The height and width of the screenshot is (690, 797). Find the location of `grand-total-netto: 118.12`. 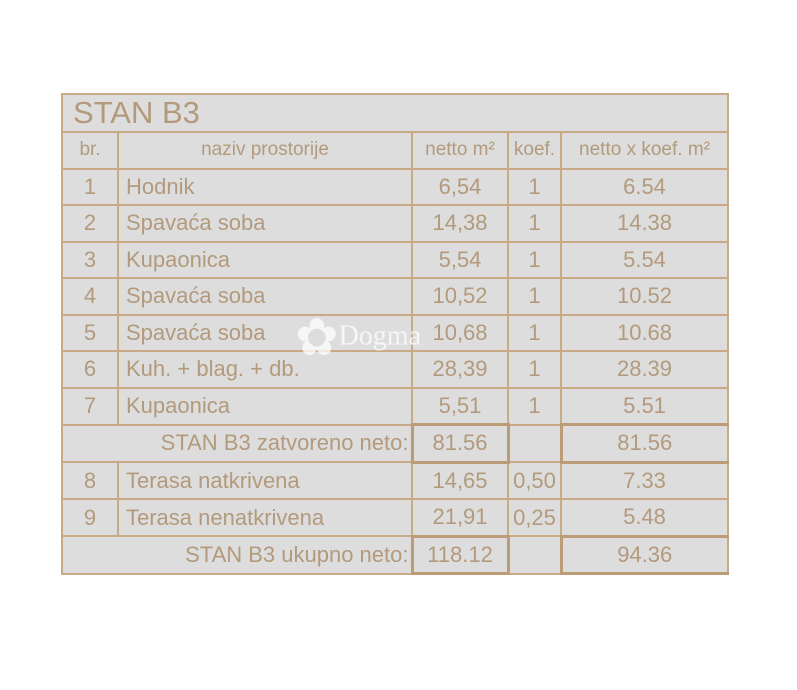

grand-total-netto: 118.12 is located at coordinates (460, 554).